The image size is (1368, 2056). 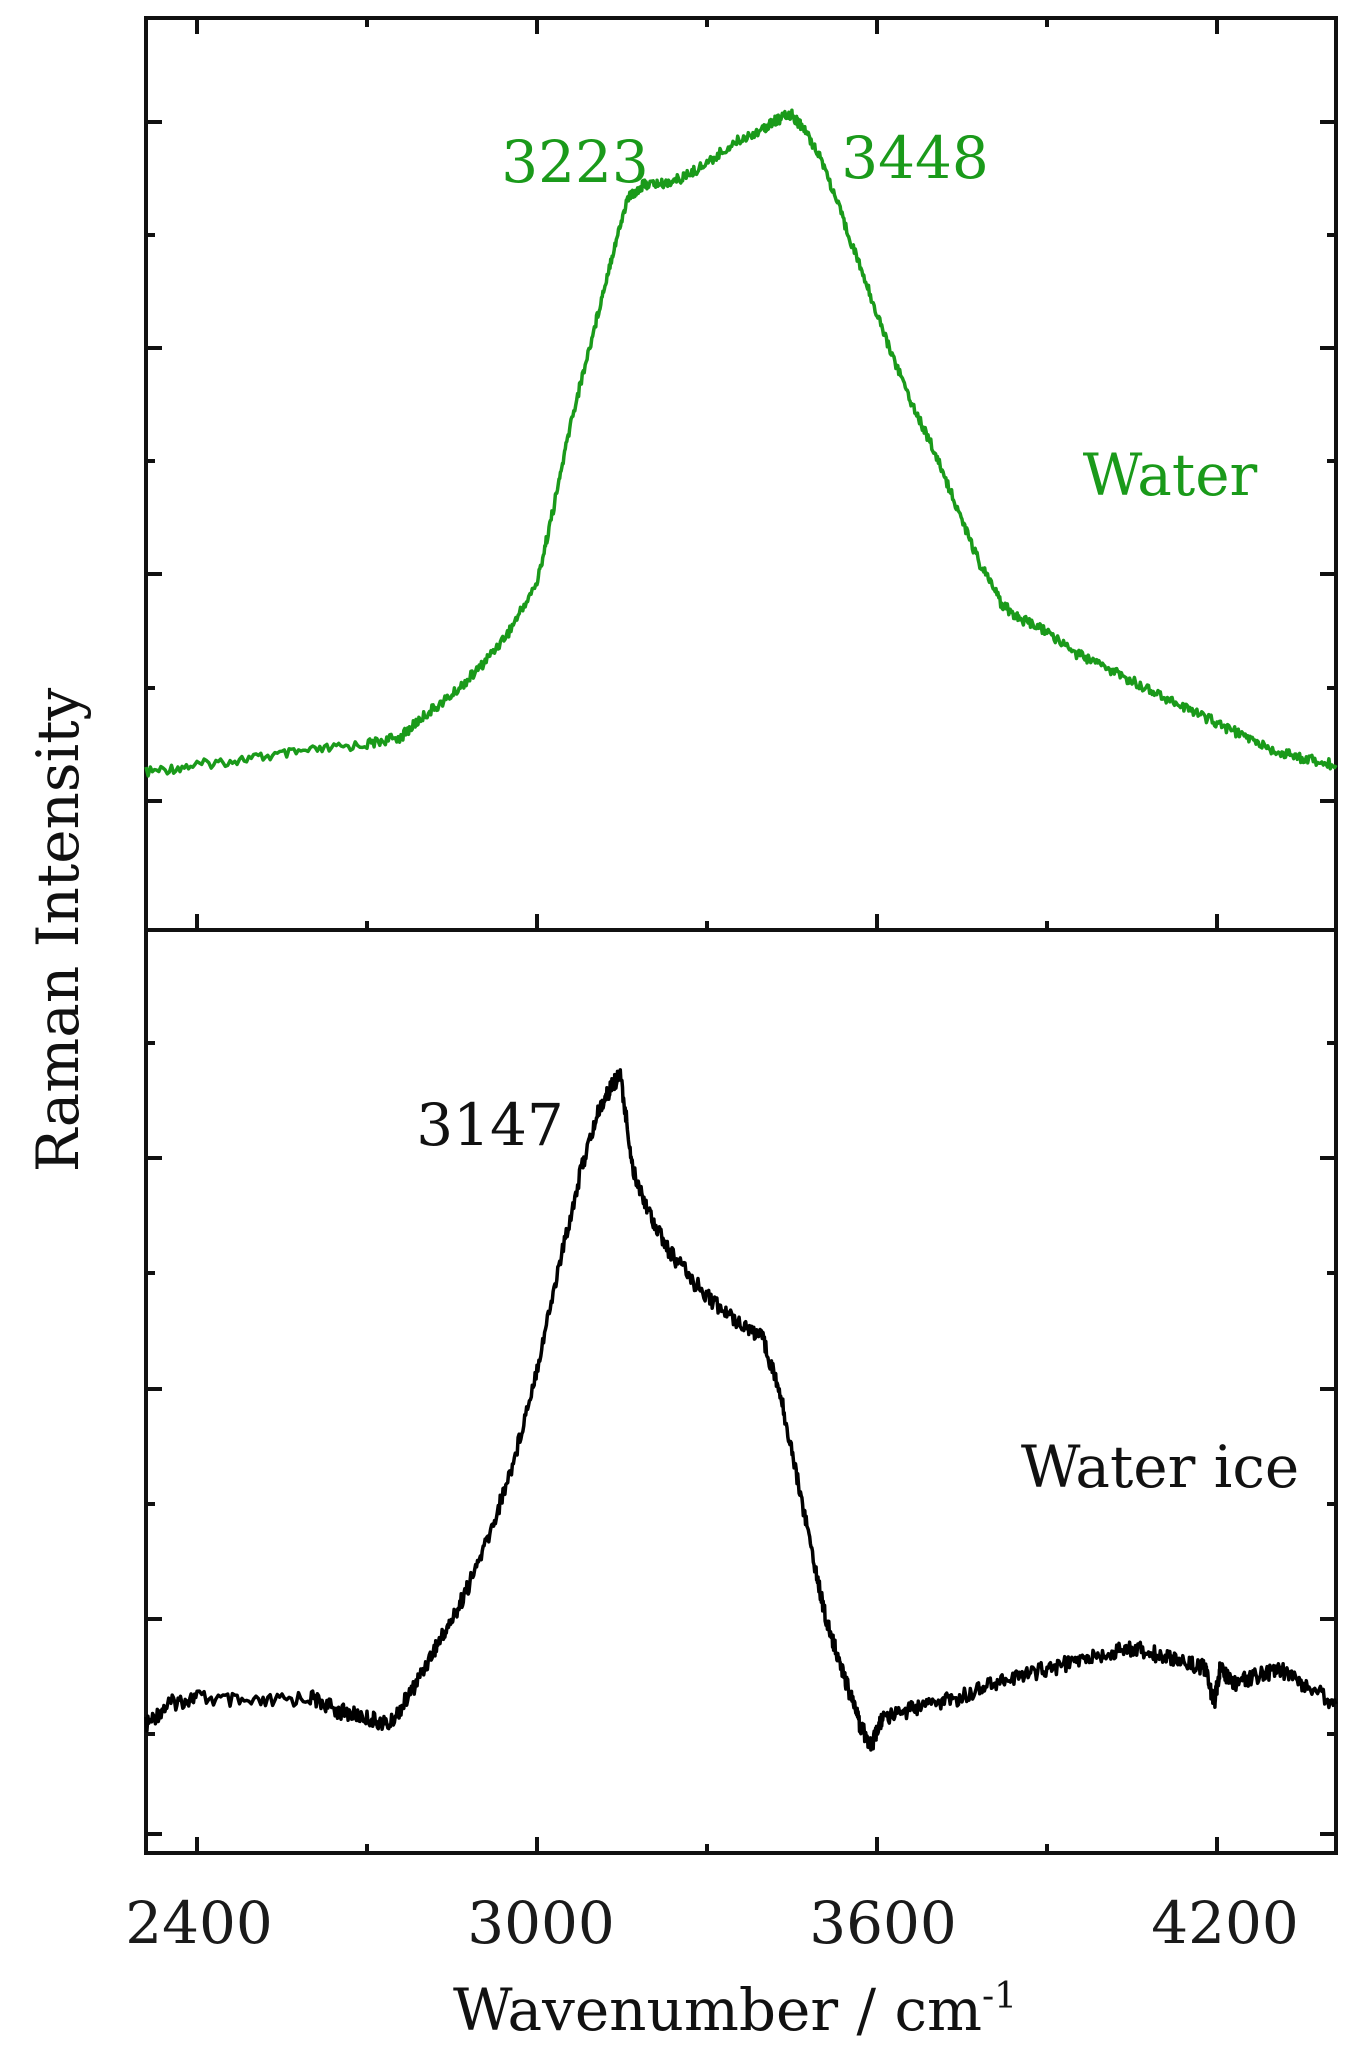 What do you see at coordinates (999, 1996) in the screenshot?
I see `x-axis-title-superscript: -1` at bounding box center [999, 1996].